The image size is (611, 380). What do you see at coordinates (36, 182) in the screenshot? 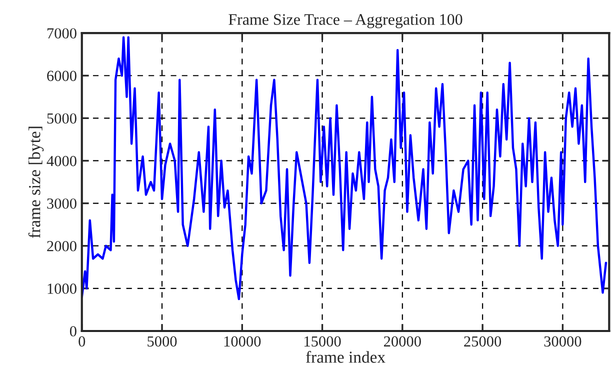
I see `y-axis-title: frame size [byte]` at bounding box center [36, 182].